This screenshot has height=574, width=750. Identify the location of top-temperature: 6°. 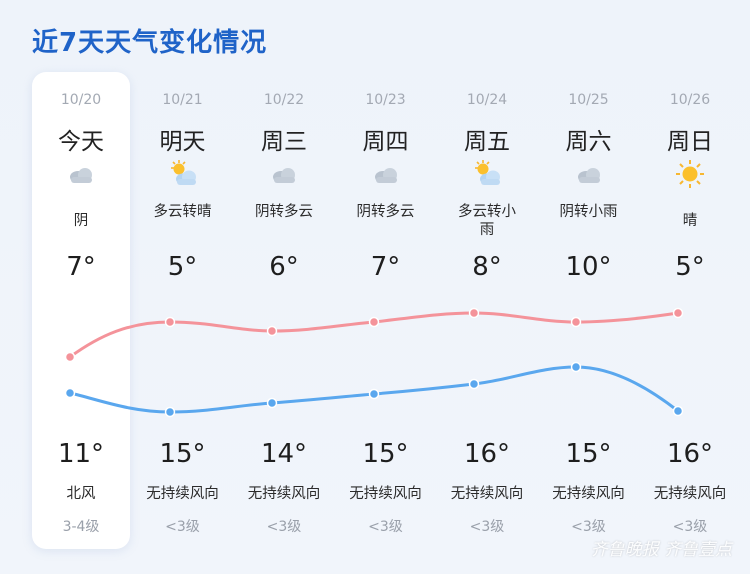
(284, 267).